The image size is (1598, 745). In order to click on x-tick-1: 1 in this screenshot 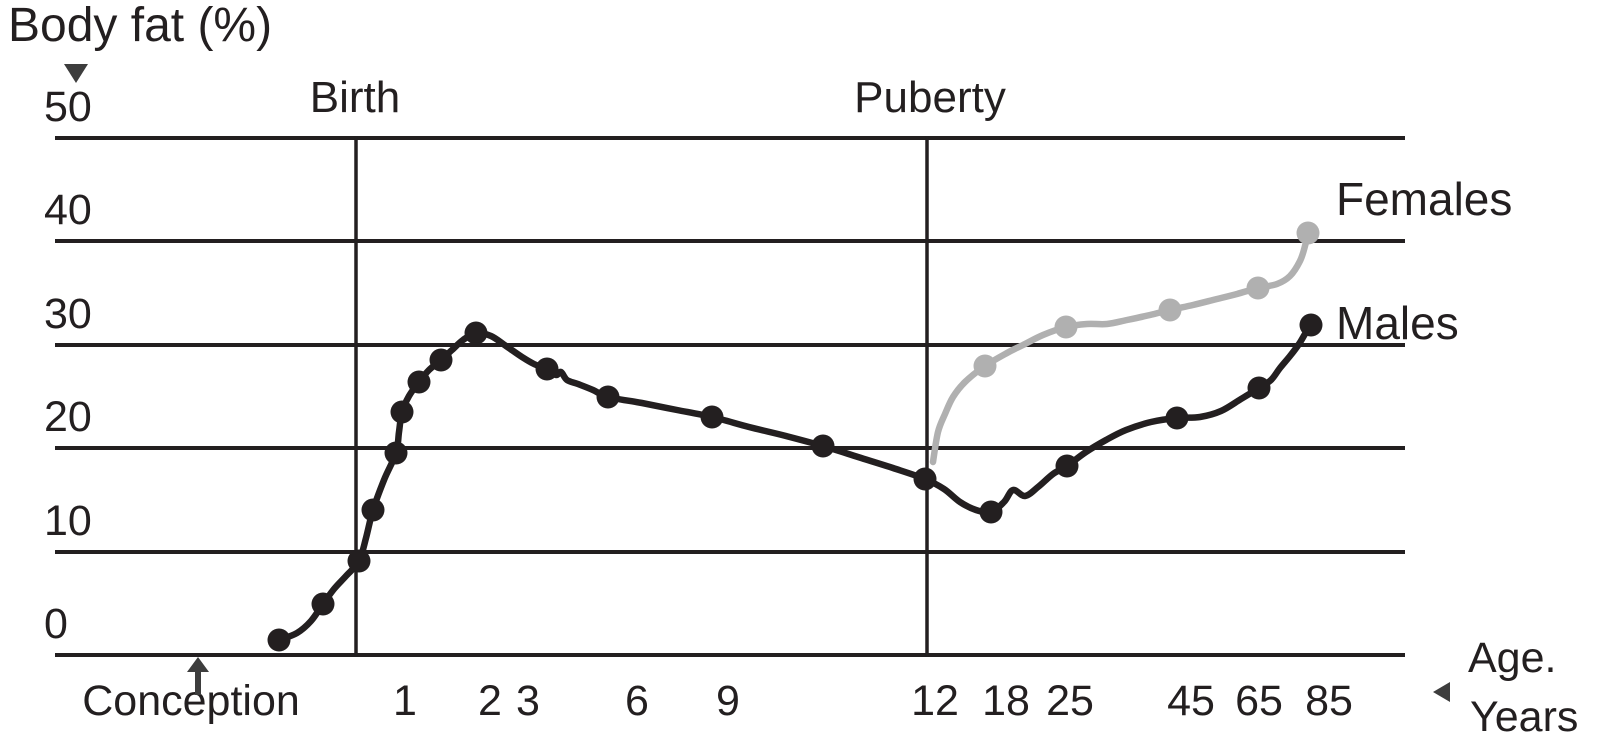, I will do `click(405, 701)`.